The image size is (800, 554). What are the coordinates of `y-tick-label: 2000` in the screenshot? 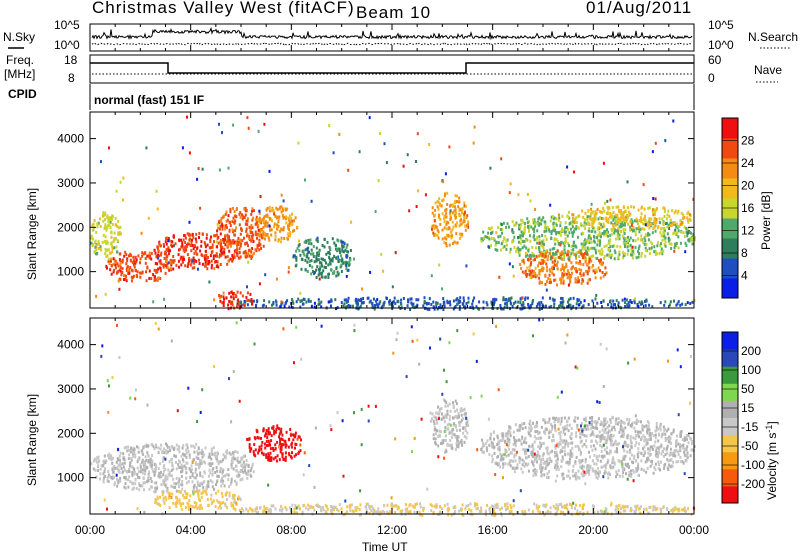 It's located at (70, 227).